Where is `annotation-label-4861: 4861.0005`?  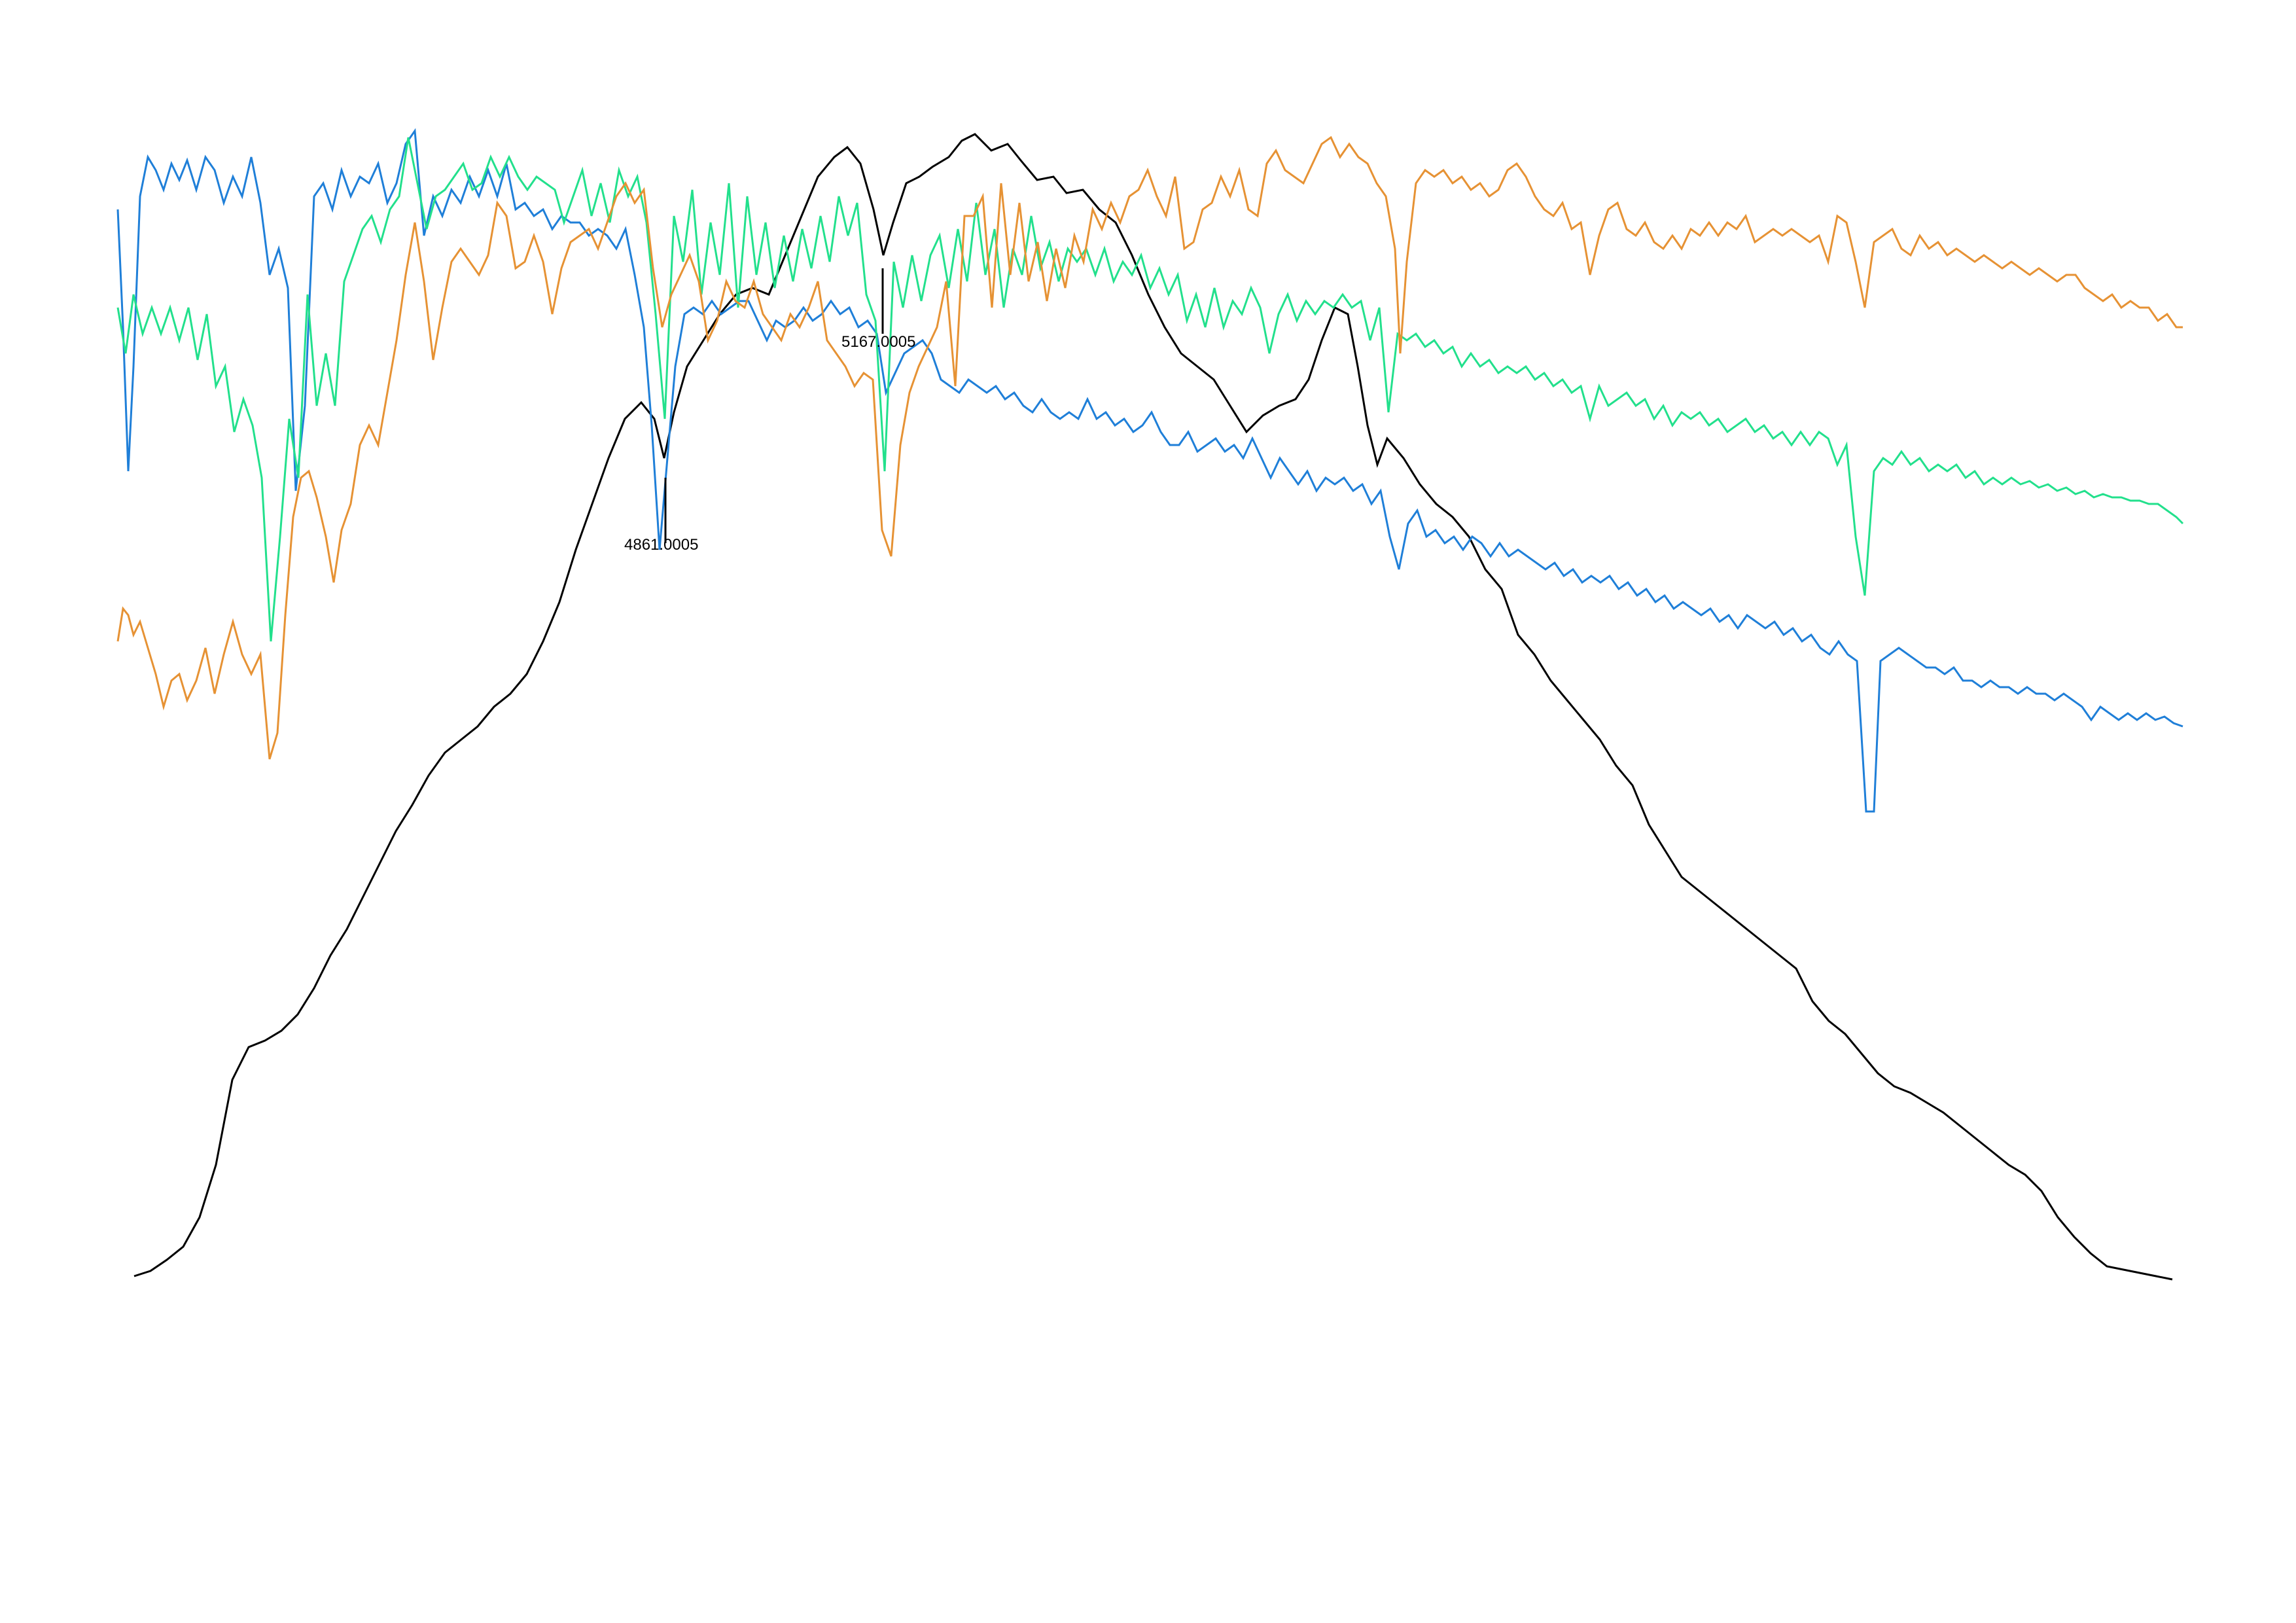 annotation-label-4861: 4861.0005 is located at coordinates (661, 545).